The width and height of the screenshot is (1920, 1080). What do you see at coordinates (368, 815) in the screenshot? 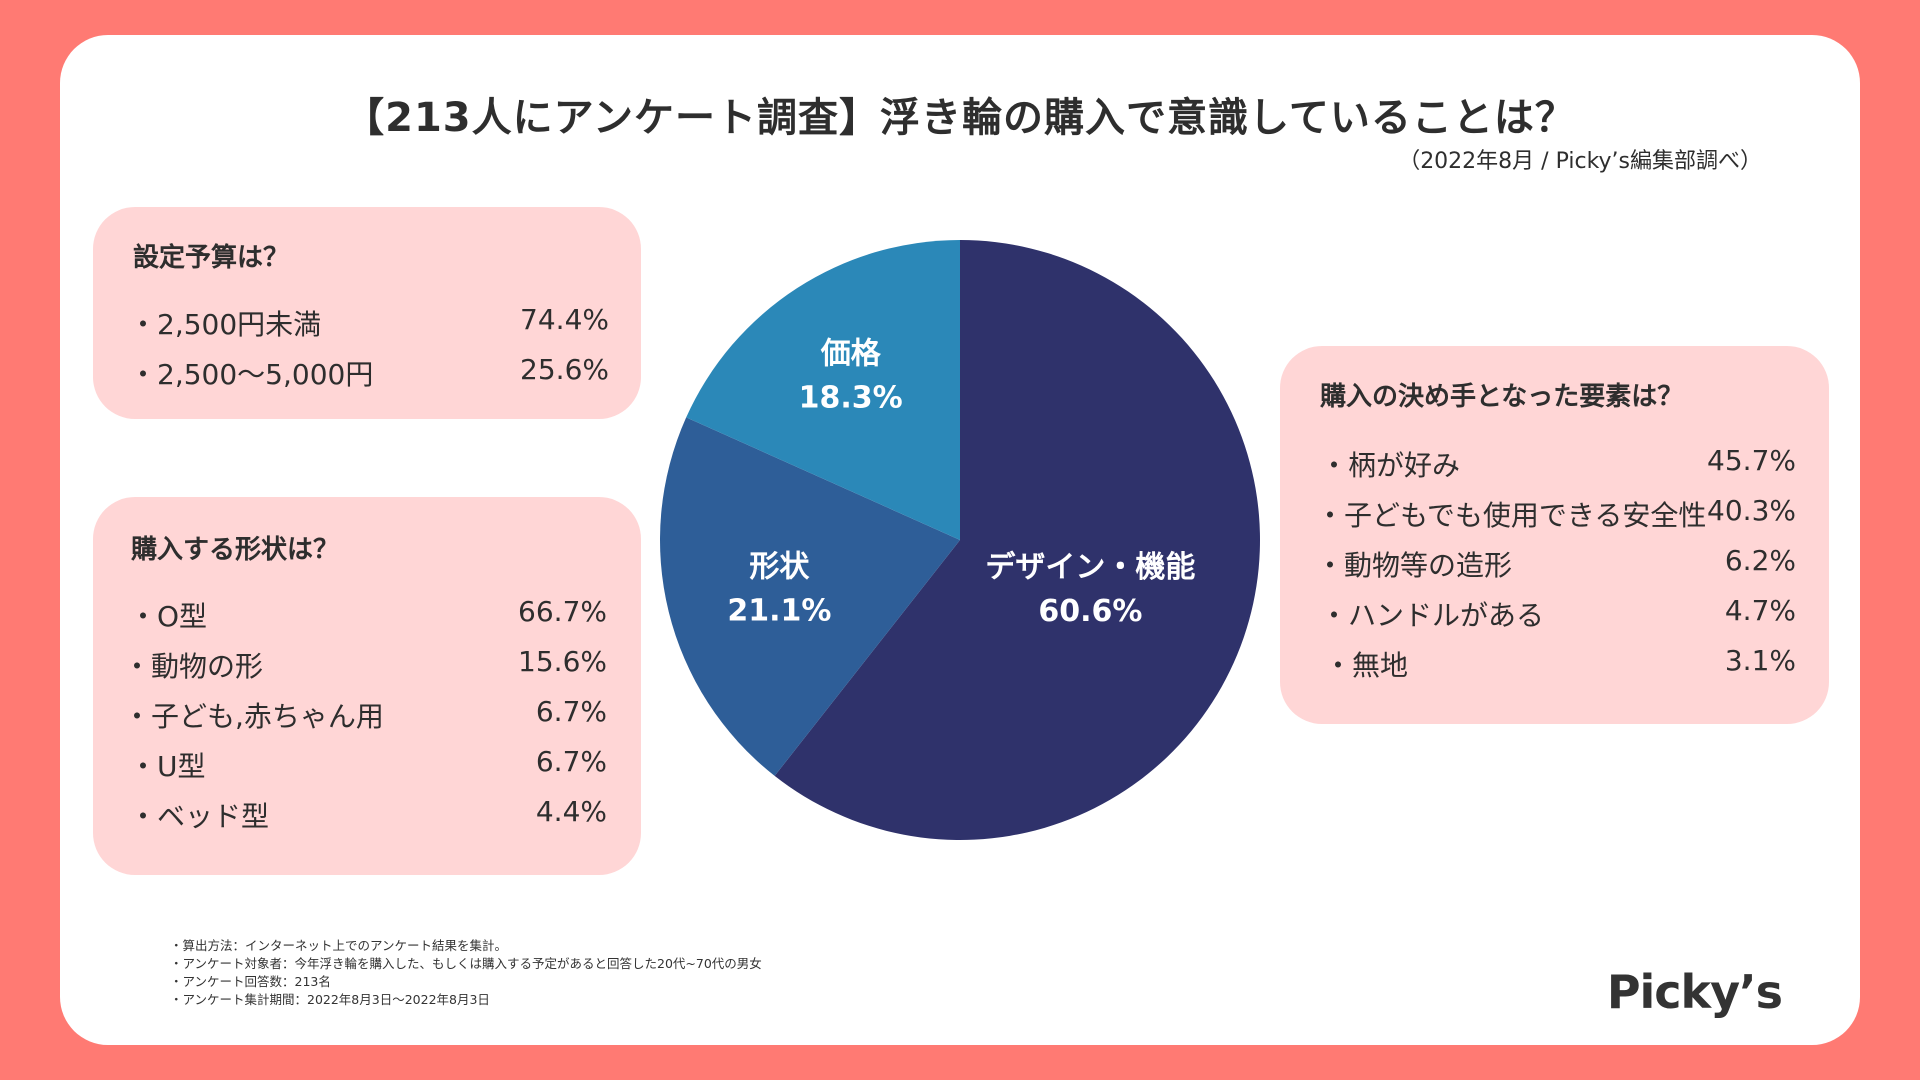
I see `list-item: ・ベッド型 4.4%` at bounding box center [368, 815].